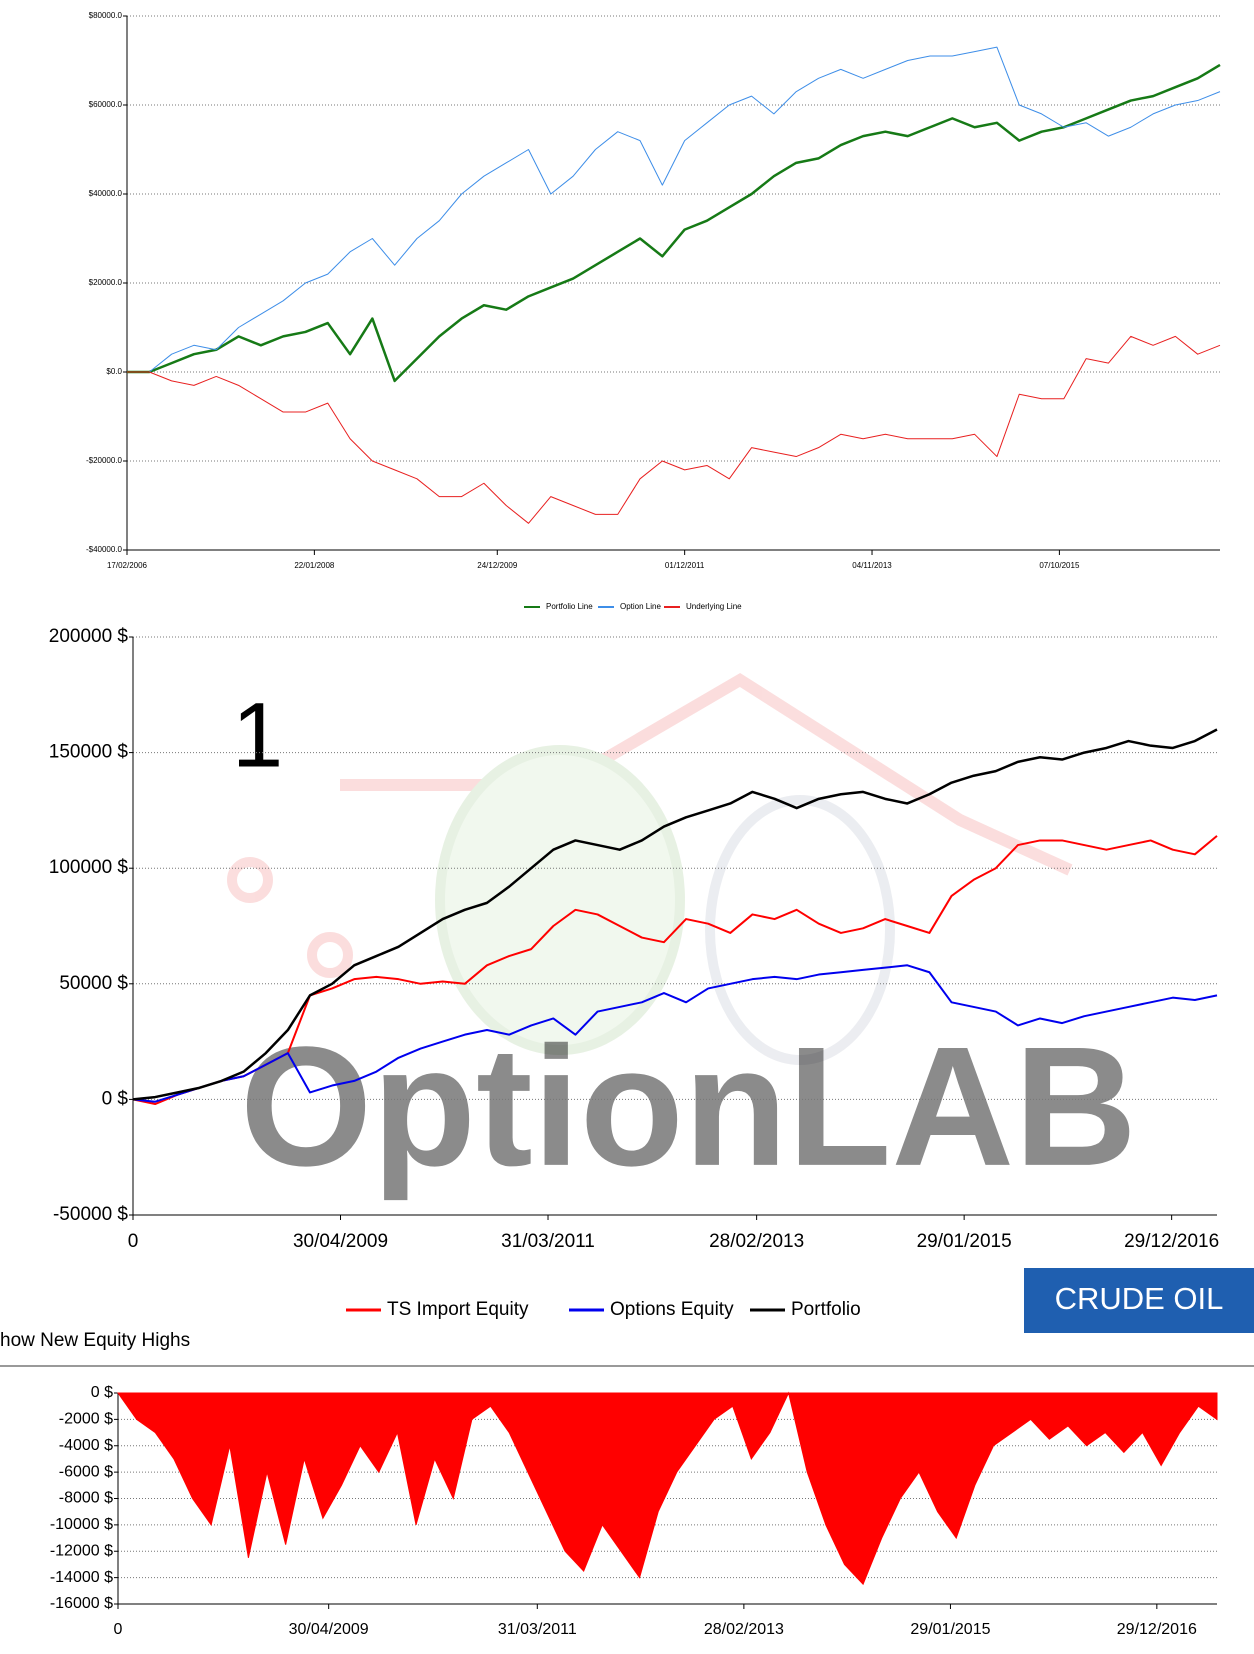  Describe the element at coordinates (257, 735) in the screenshot. I see `annotation: 1` at that location.